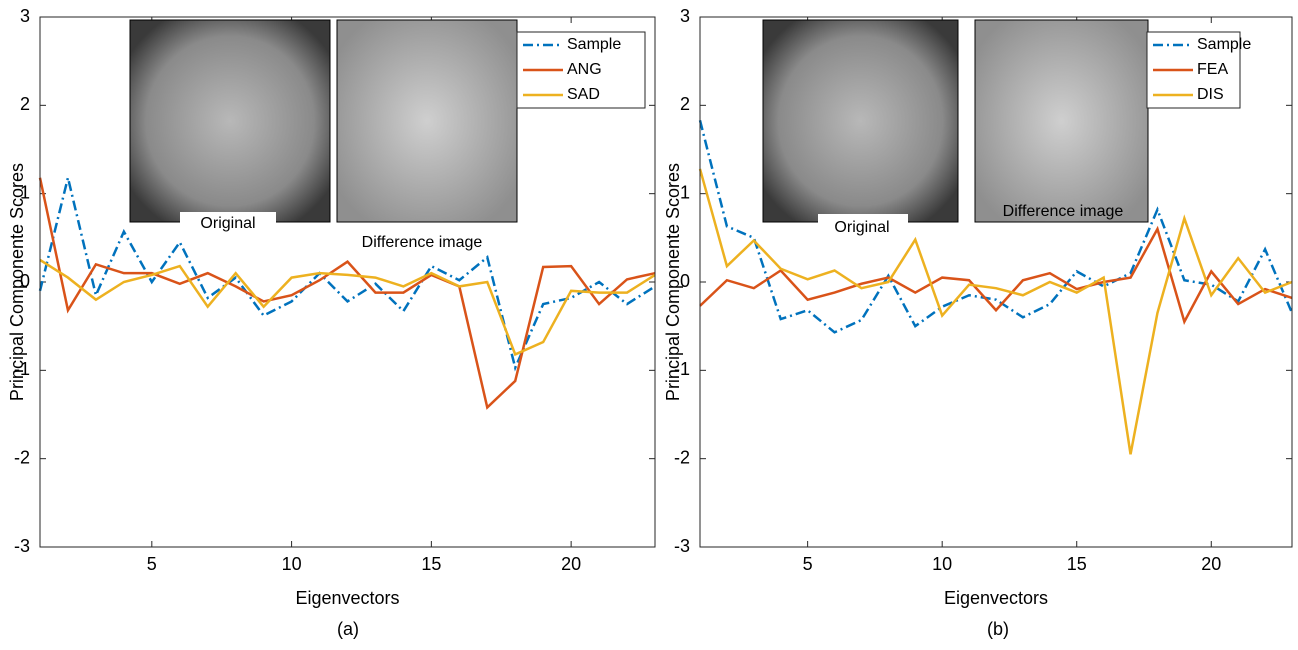 This screenshot has height=650, width=1298. I want to click on legend-label: ANG, so click(584, 69).